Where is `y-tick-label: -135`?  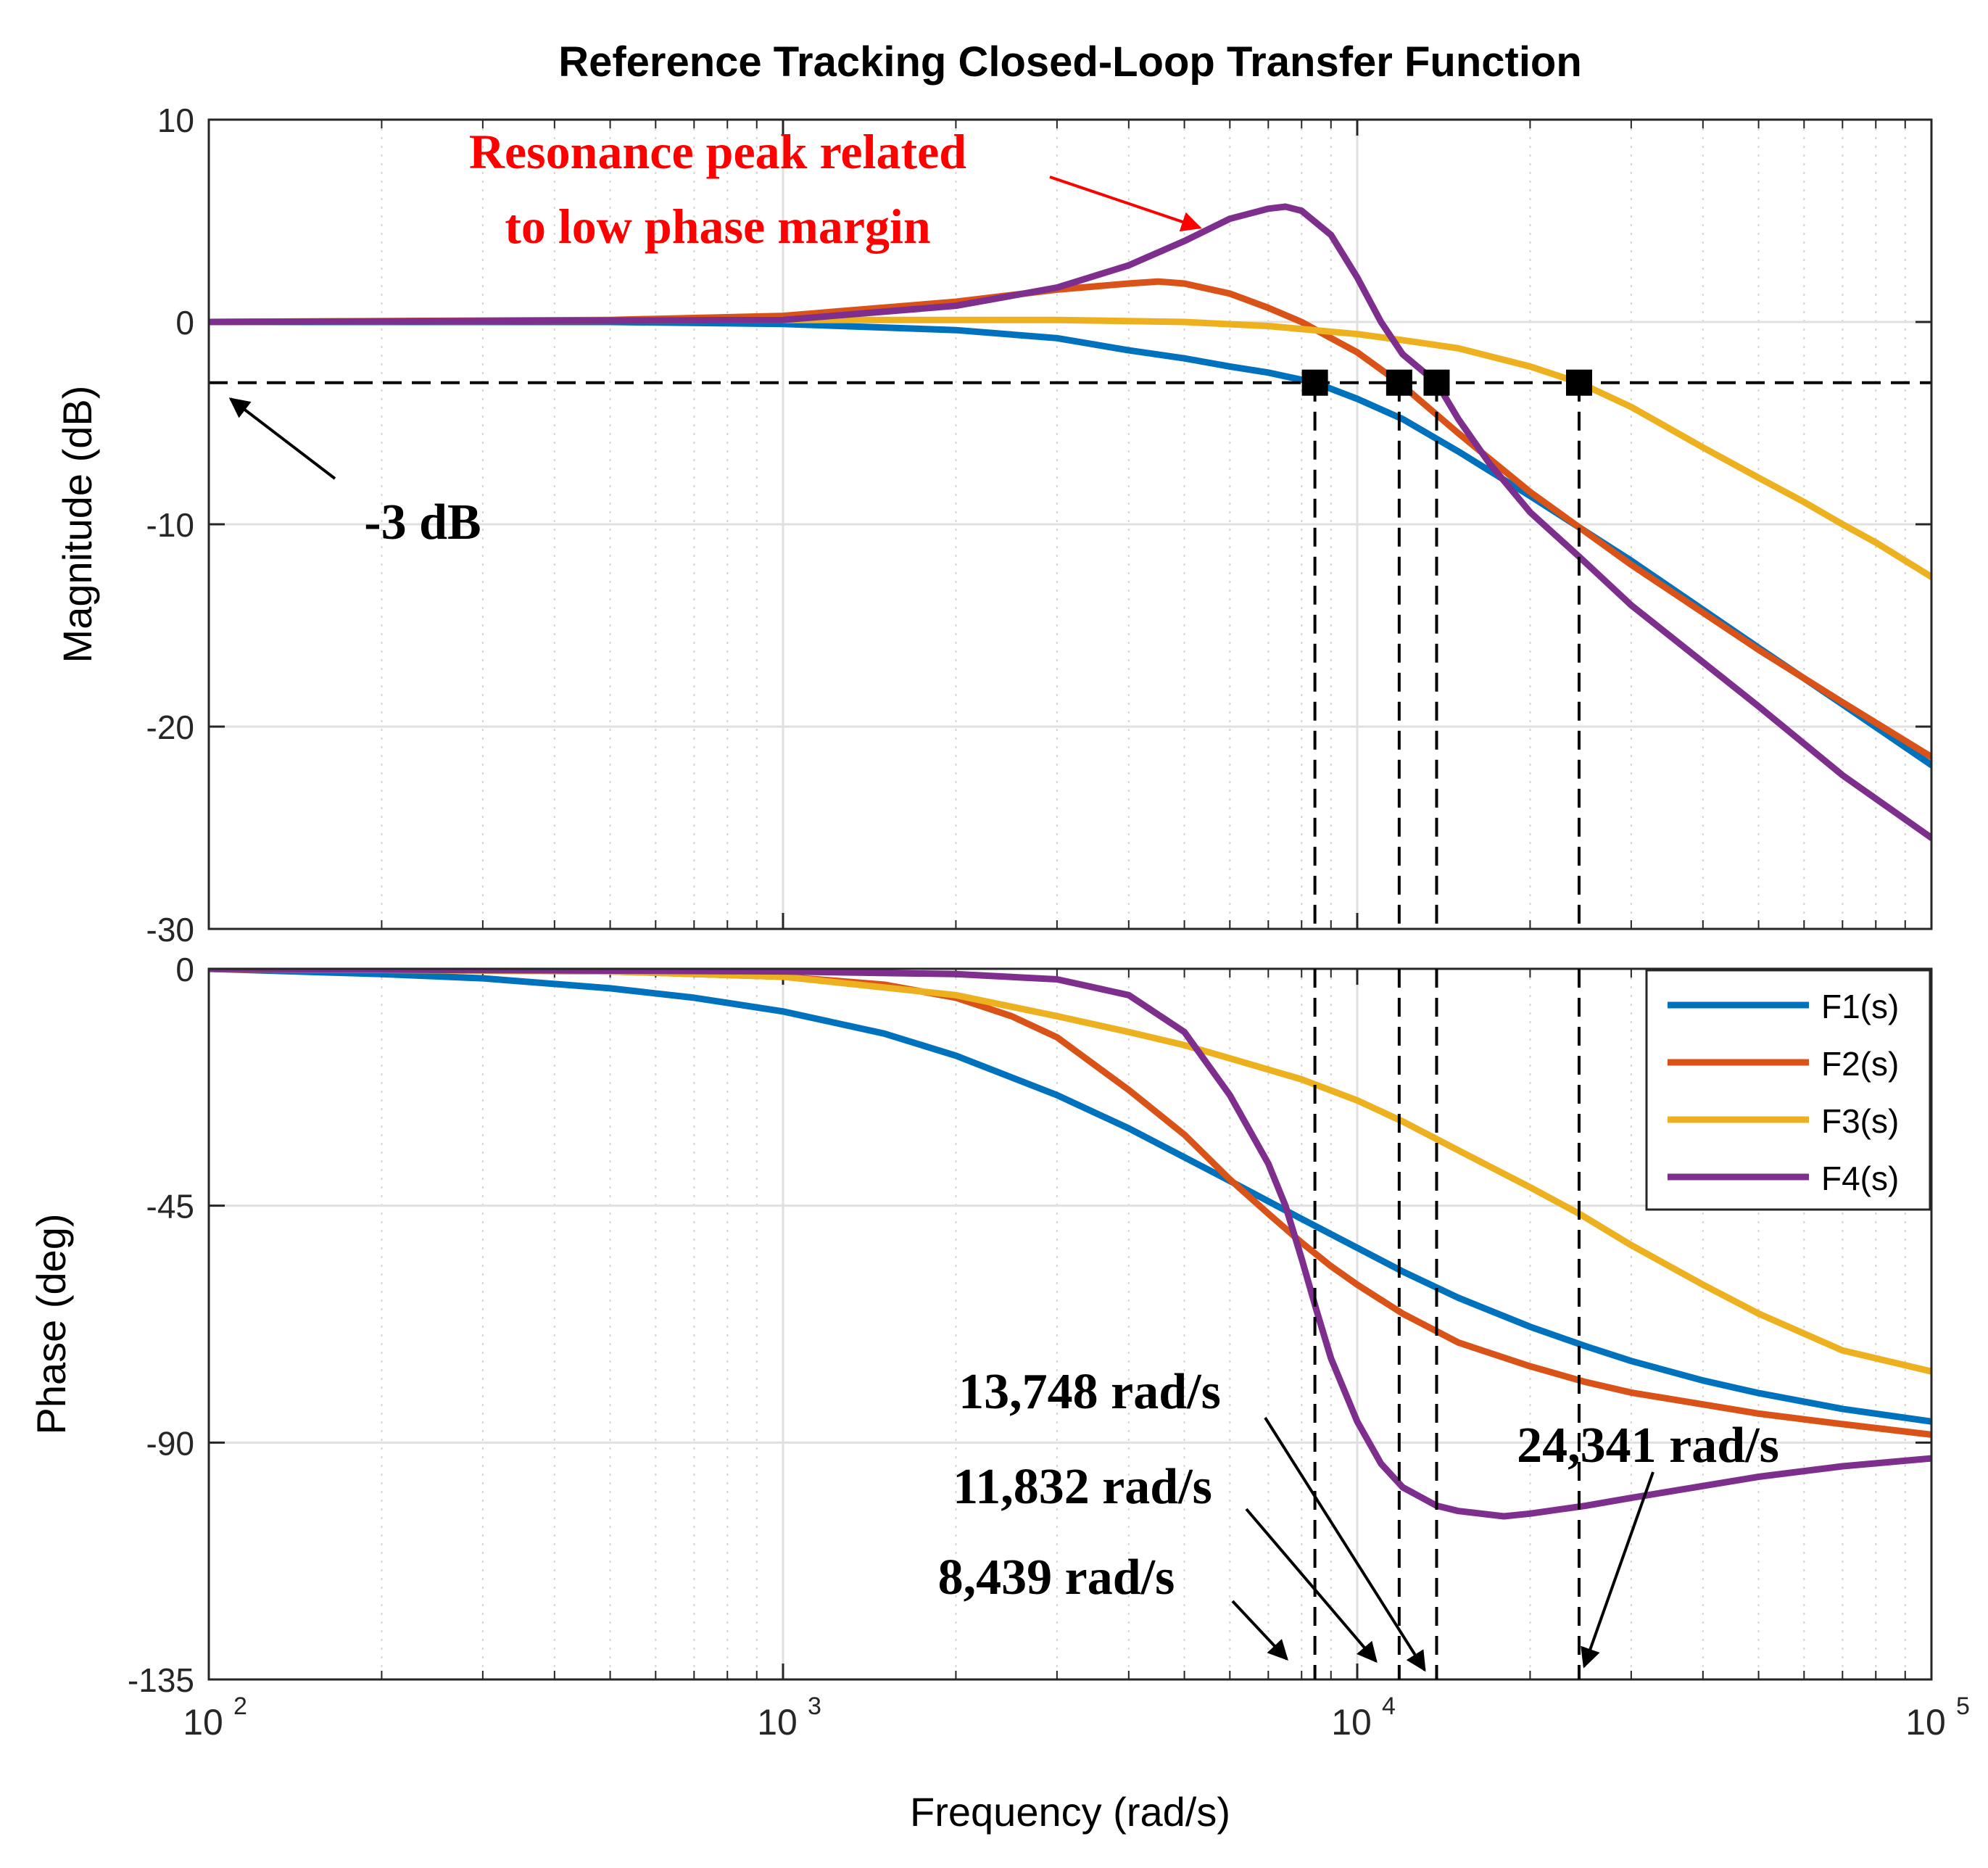 y-tick-label: -135 is located at coordinates (161, 1680).